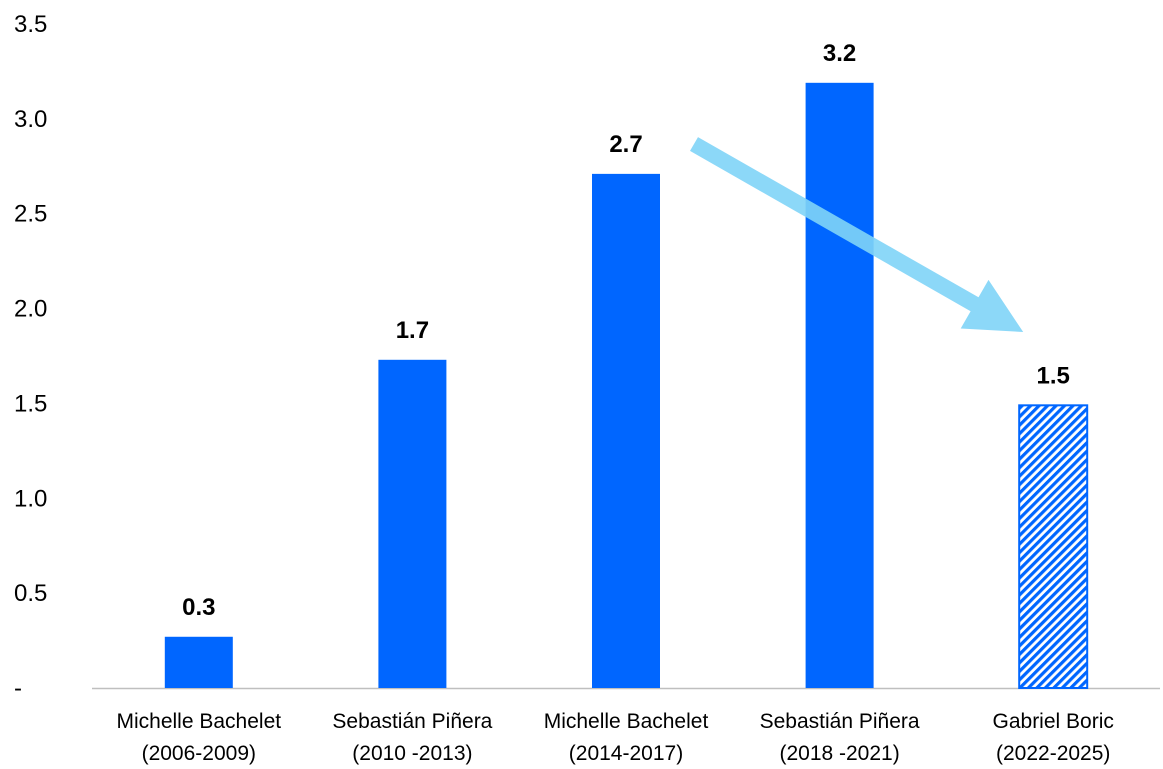  Describe the element at coordinates (198, 607) in the screenshot. I see `data-label: 0.3` at that location.